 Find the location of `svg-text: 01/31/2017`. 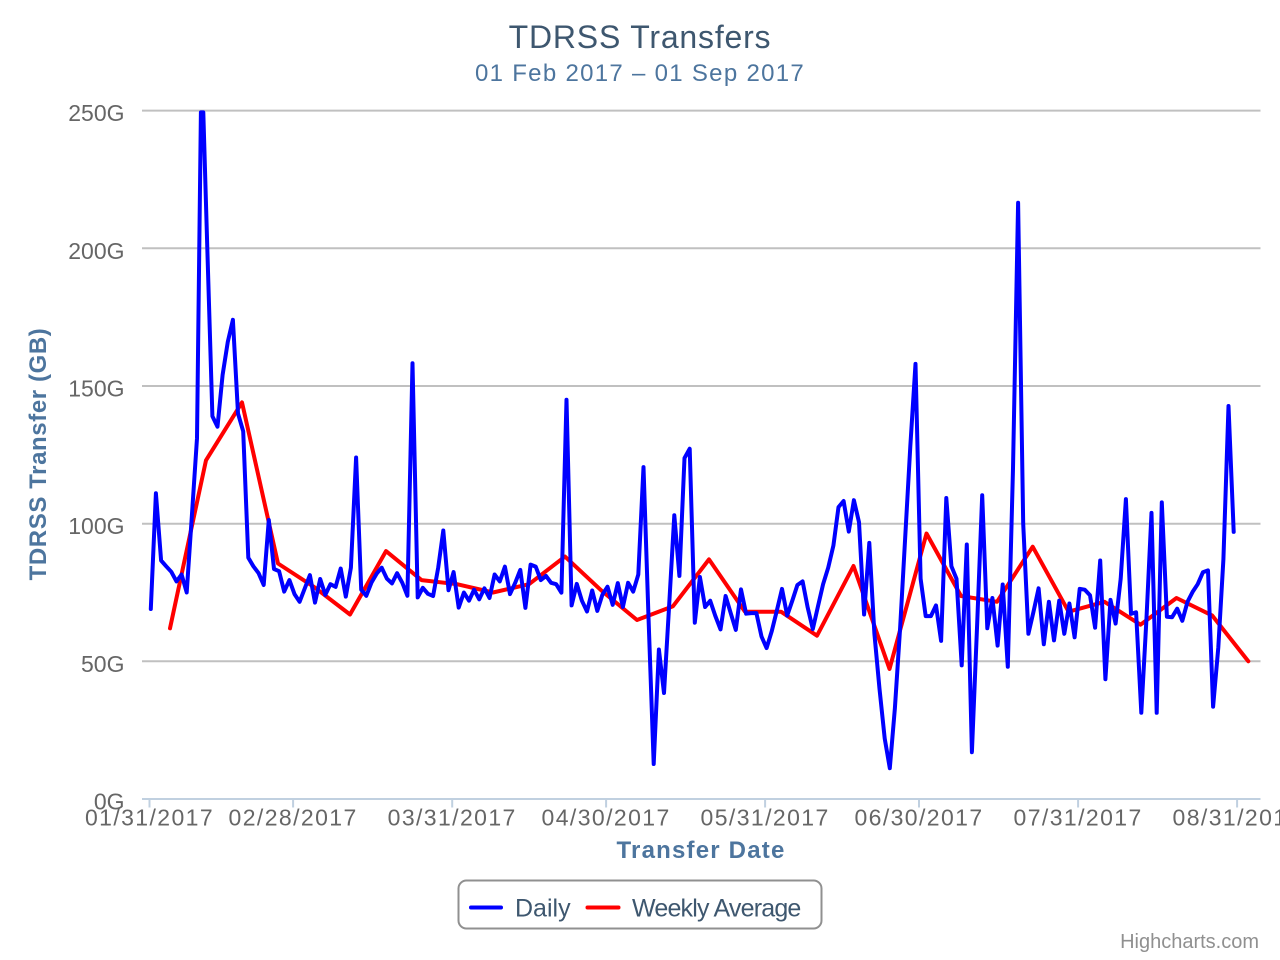

svg-text: 01/31/2017 is located at coordinates (149, 818).